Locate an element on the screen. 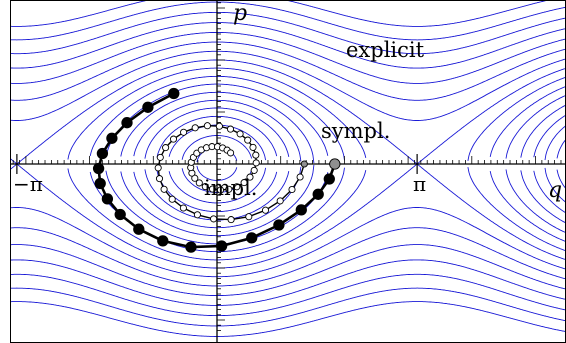 The width and height of the screenshot is (566, 343). level-curve-14-lower is located at coordinates (288, 282).